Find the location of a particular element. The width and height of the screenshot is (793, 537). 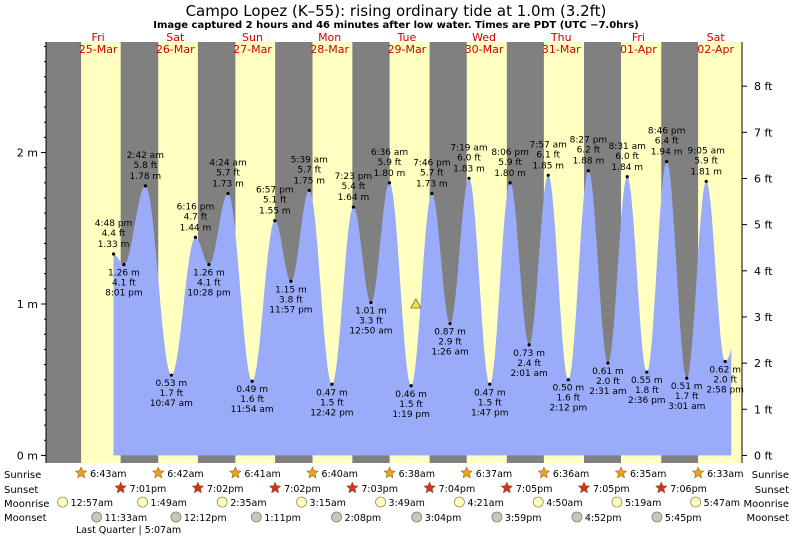

day-of-week-label: Wed is located at coordinates (484, 37).